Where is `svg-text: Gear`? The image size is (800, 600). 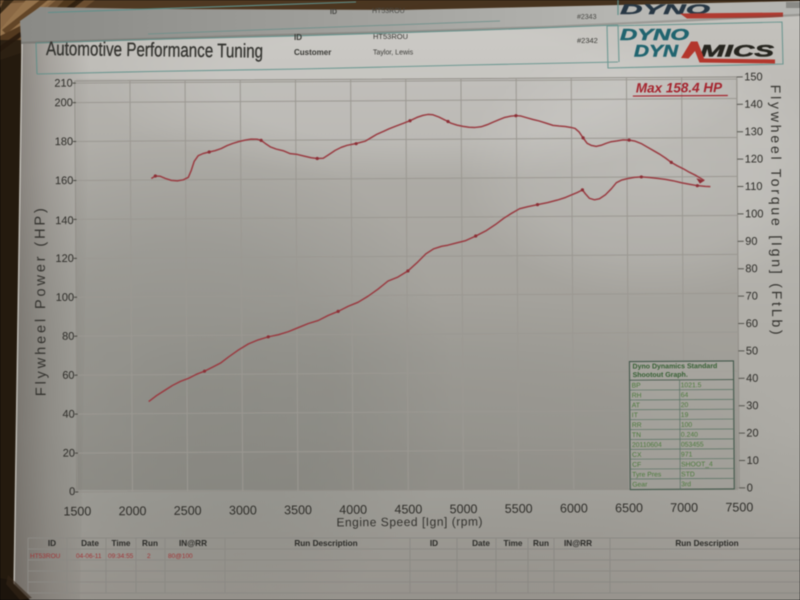 svg-text: Gear is located at coordinates (640, 484).